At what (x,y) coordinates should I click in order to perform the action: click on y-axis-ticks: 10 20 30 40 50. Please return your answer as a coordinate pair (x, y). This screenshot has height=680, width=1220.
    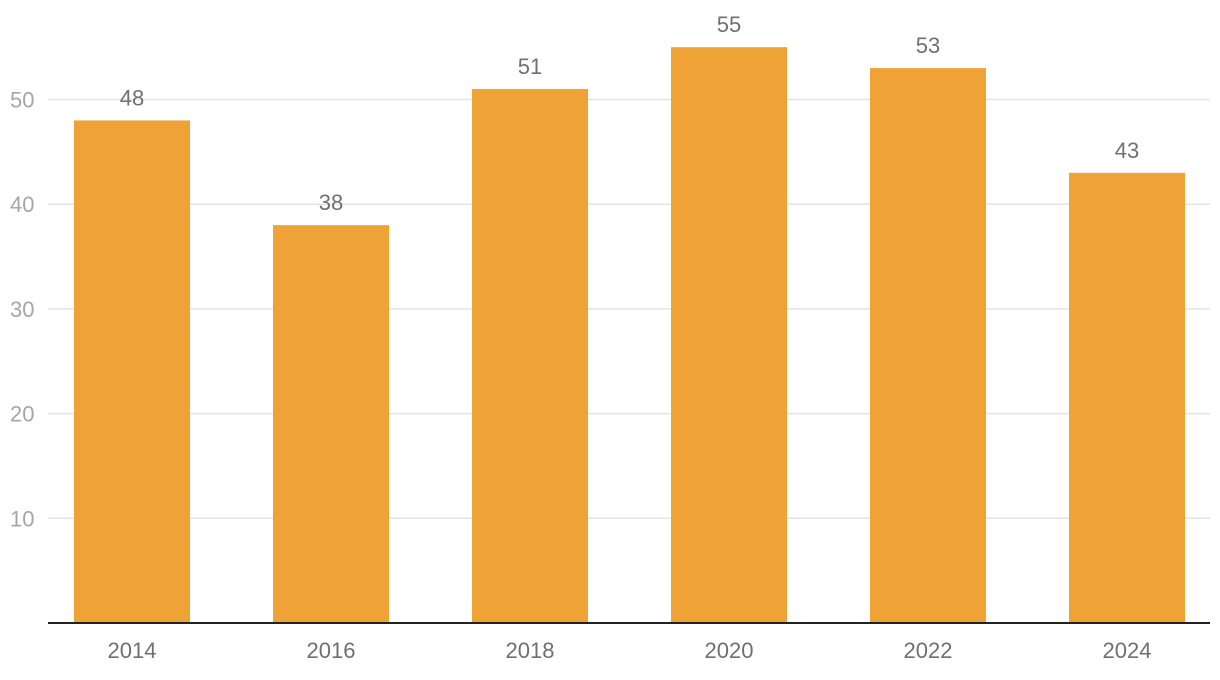
    Looking at the image, I should click on (22, 310).